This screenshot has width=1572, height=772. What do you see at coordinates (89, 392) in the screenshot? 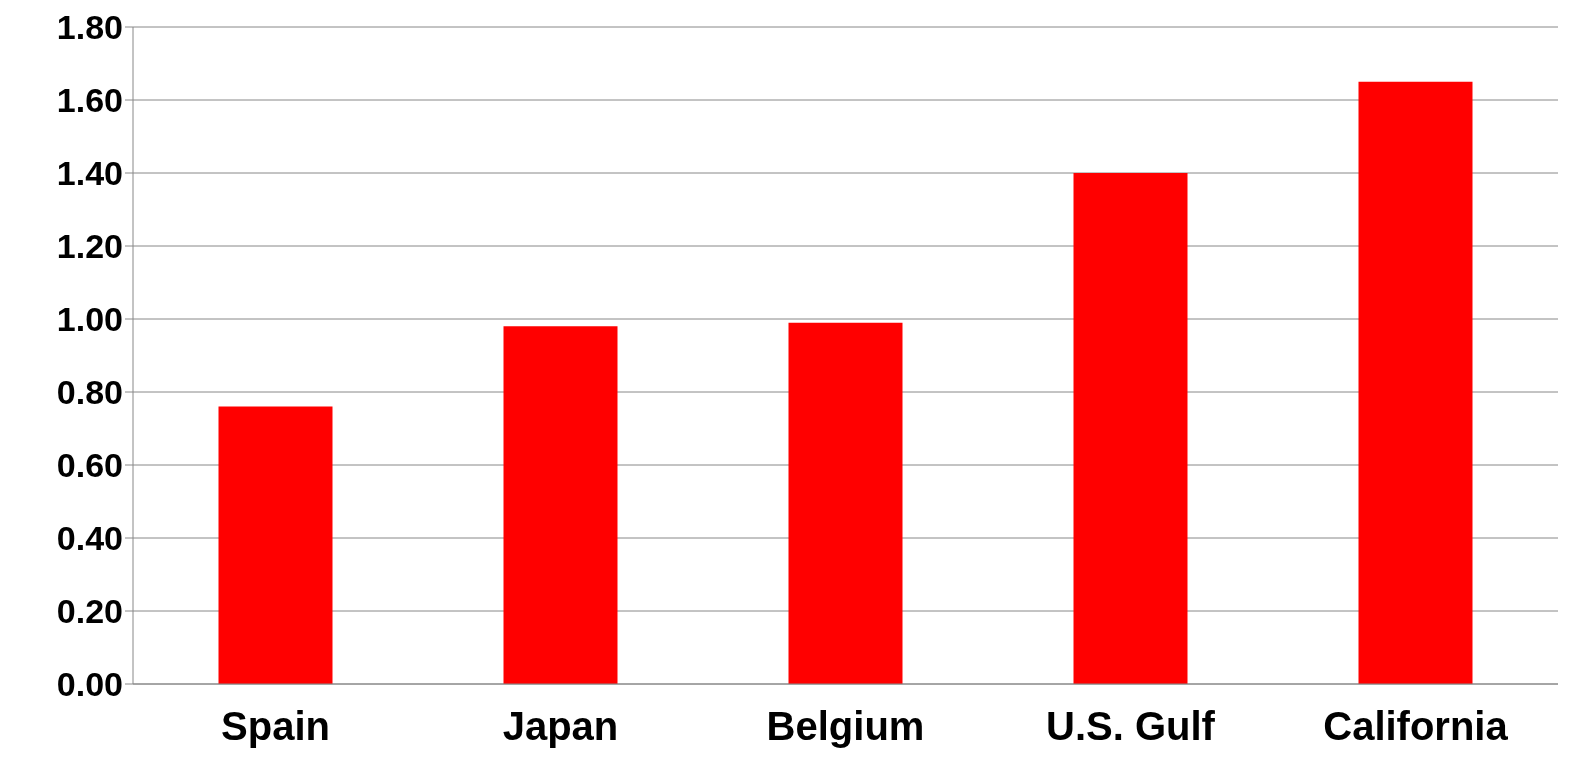
I see `y-tick-label: 0.80` at bounding box center [89, 392].